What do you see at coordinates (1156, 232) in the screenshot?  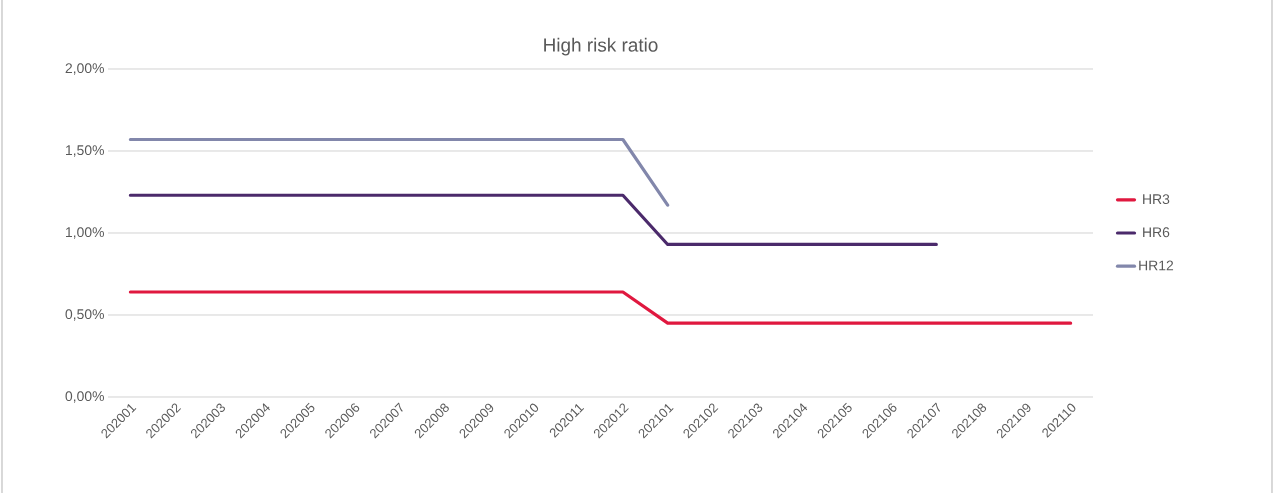 I see `legend-label: HR6` at bounding box center [1156, 232].